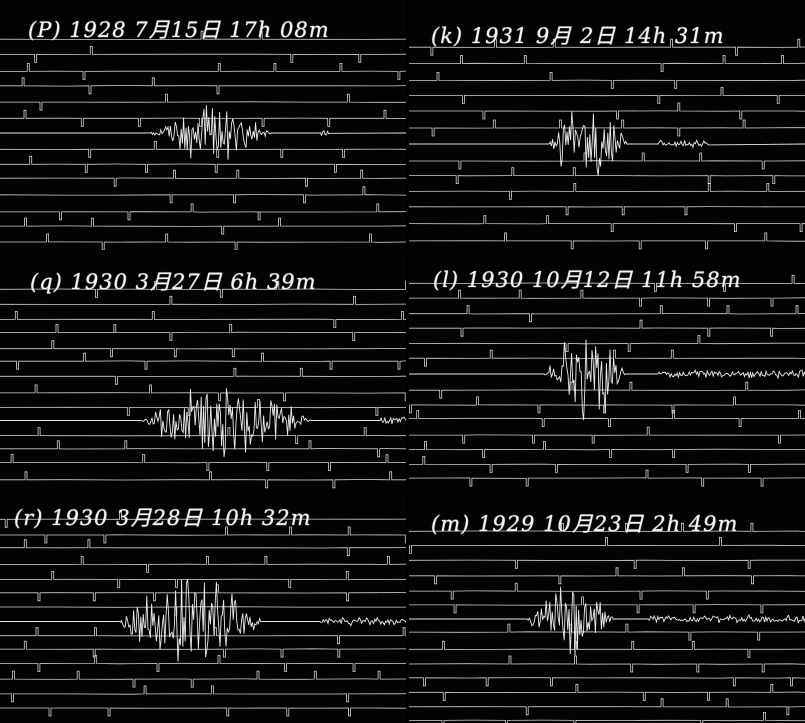  I want to click on seismogram-traces-m, so click(607, 622).